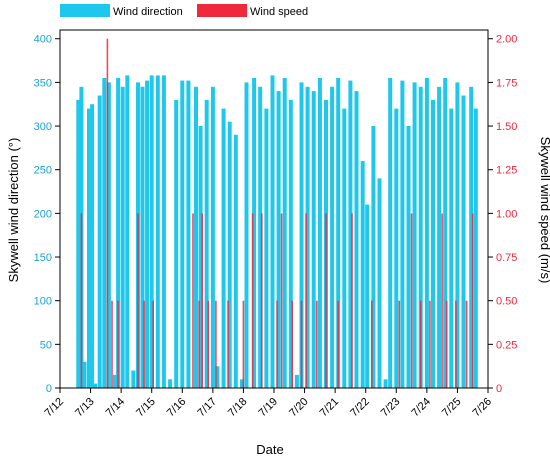 This screenshot has width=550, height=464. I want to click on x-tick-label: 7/20, so click(299, 408).